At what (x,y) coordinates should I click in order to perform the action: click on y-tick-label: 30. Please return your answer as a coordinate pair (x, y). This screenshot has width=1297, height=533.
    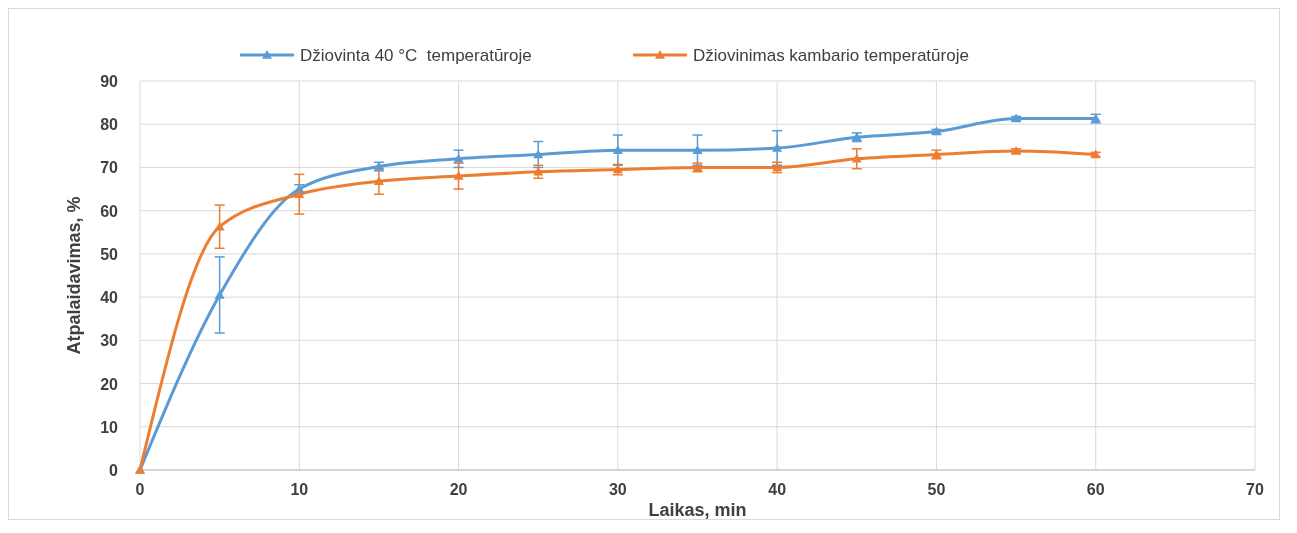
    Looking at the image, I should click on (109, 341).